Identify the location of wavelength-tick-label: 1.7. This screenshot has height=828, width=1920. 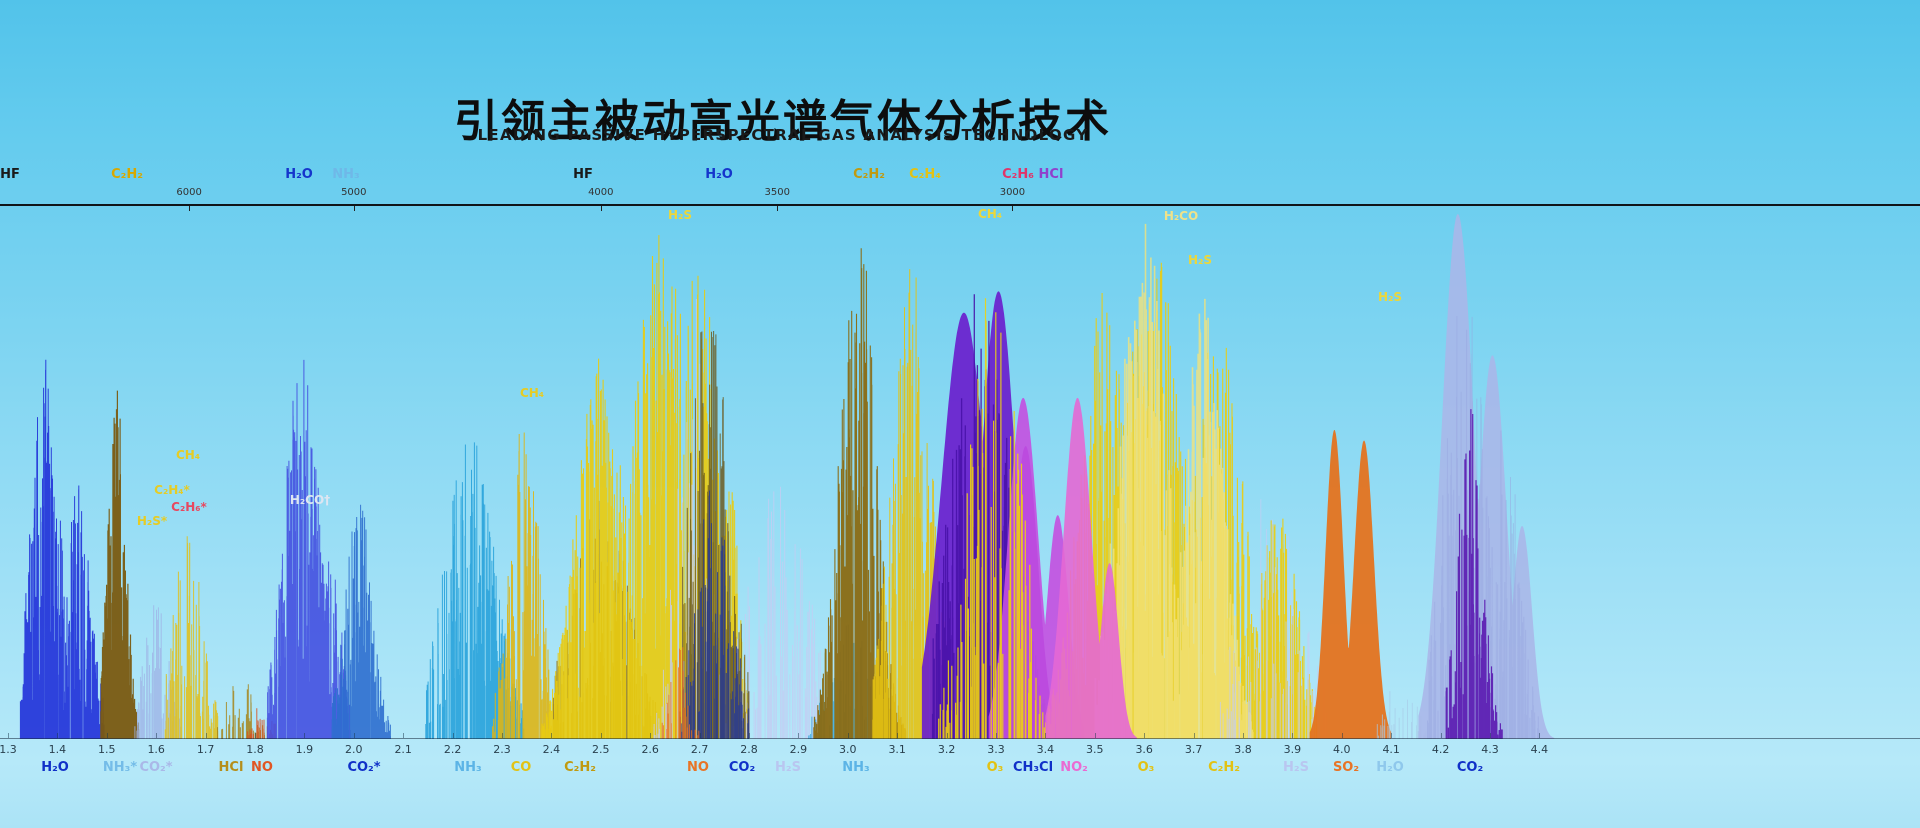
(205, 749).